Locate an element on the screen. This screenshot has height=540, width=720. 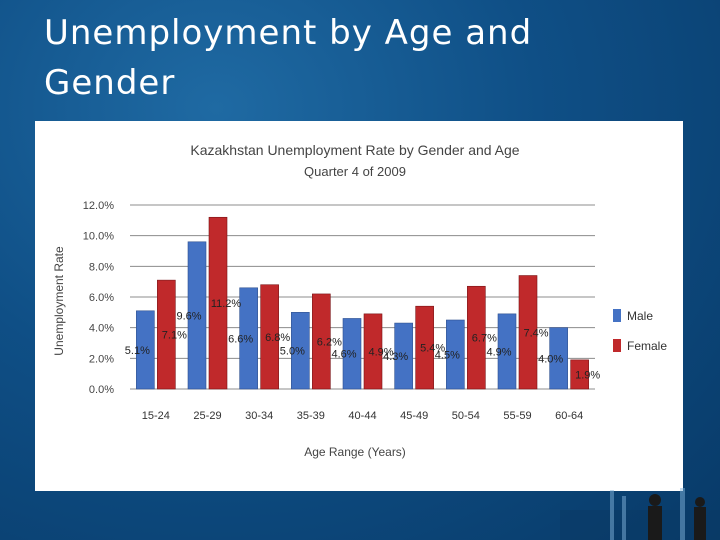
legend-swatch-female is located at coordinates (617, 345).